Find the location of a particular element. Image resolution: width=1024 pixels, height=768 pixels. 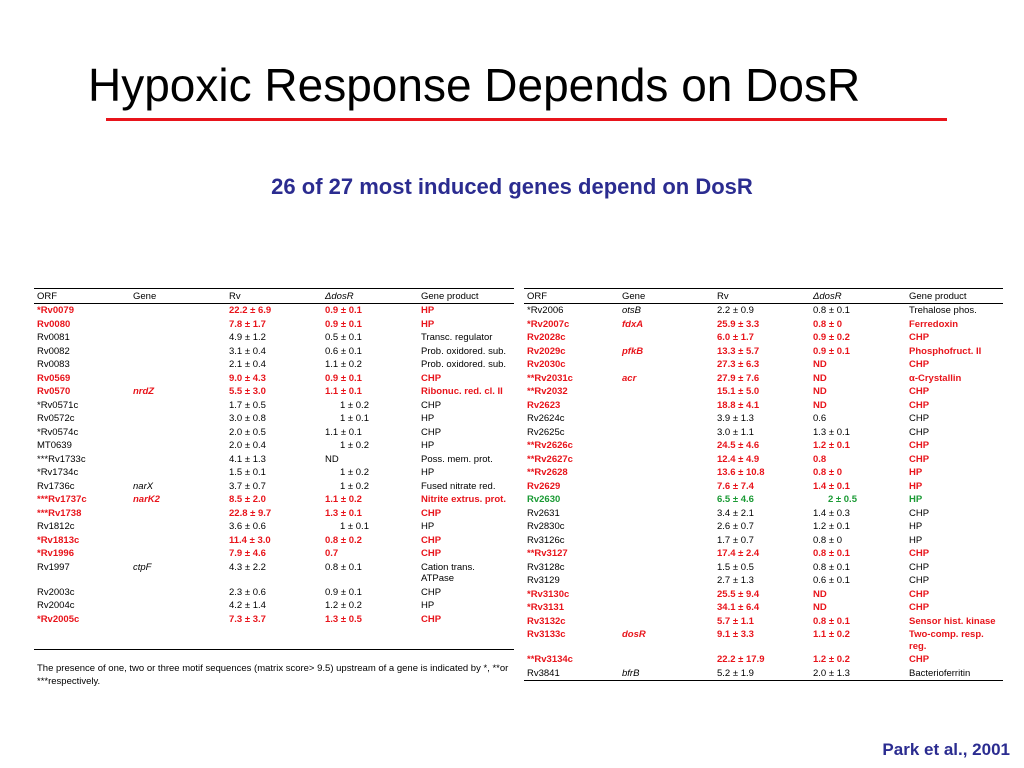

col-dosr-header: ΔdosR is located at coordinates (858, 296).